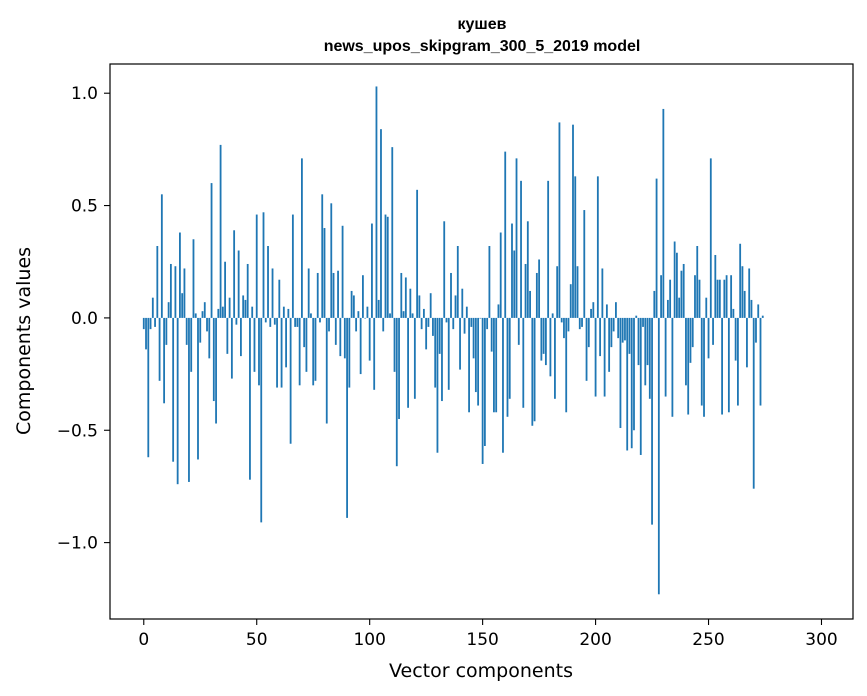  What do you see at coordinates (143, 640) in the screenshot?
I see `x-tick-label: 0` at bounding box center [143, 640].